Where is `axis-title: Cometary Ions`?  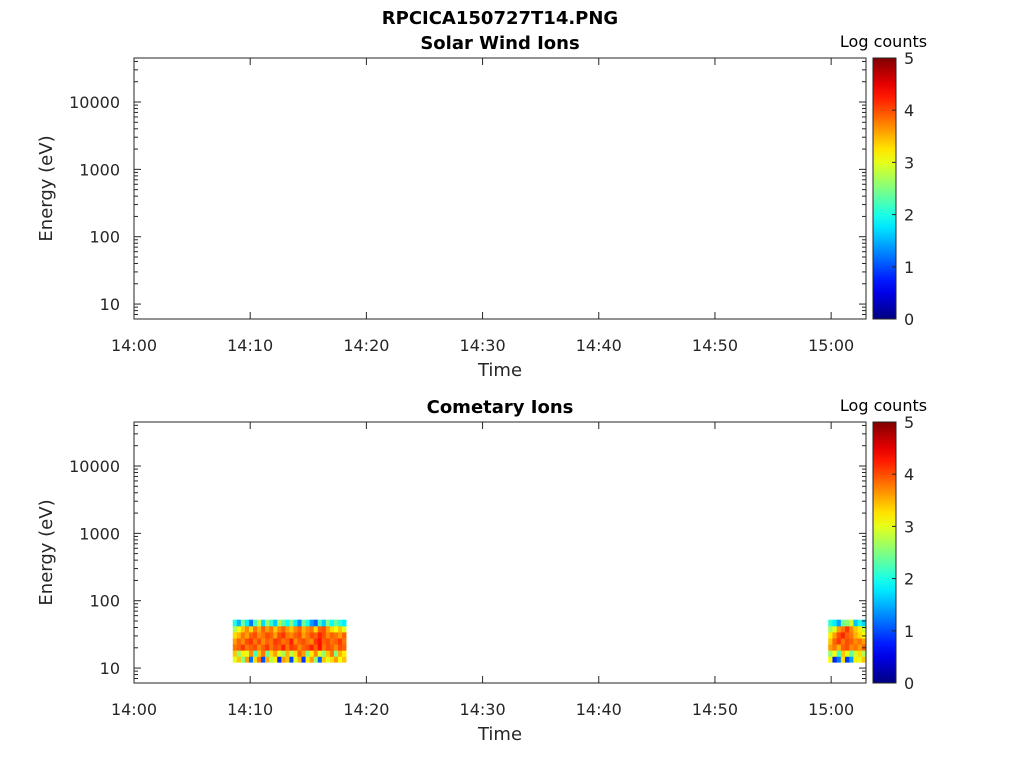 axis-title: Cometary Ions is located at coordinates (500, 407).